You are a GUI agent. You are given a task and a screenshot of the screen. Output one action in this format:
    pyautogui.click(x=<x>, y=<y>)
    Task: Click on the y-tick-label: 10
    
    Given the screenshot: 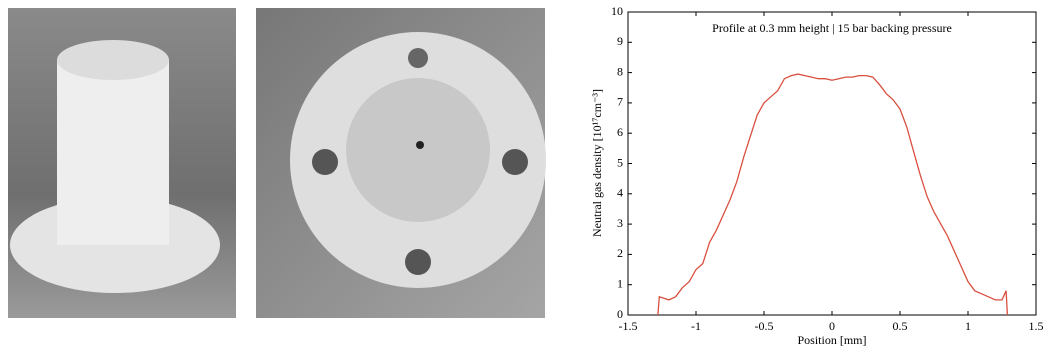 What is the action you would take?
    pyautogui.click(x=617, y=11)
    